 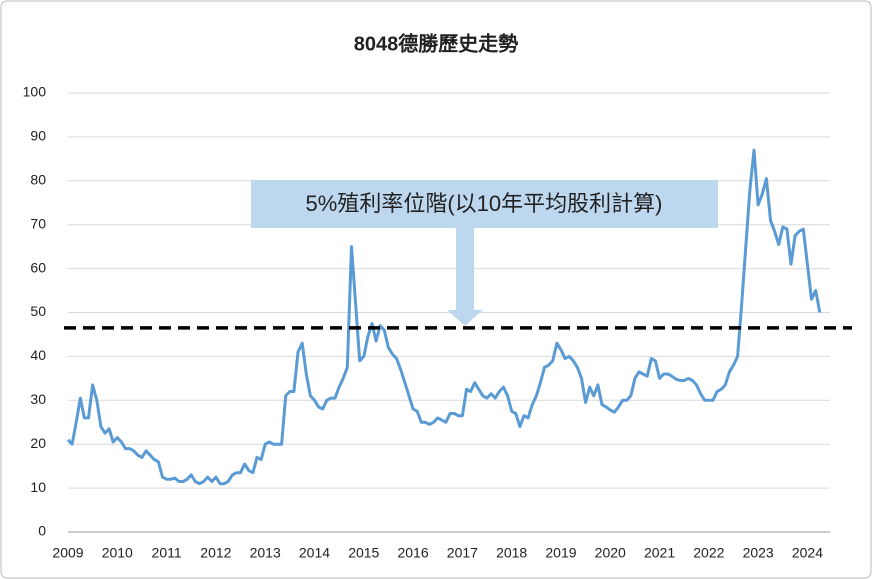 I want to click on y-tick-label: 40, so click(x=38, y=355).